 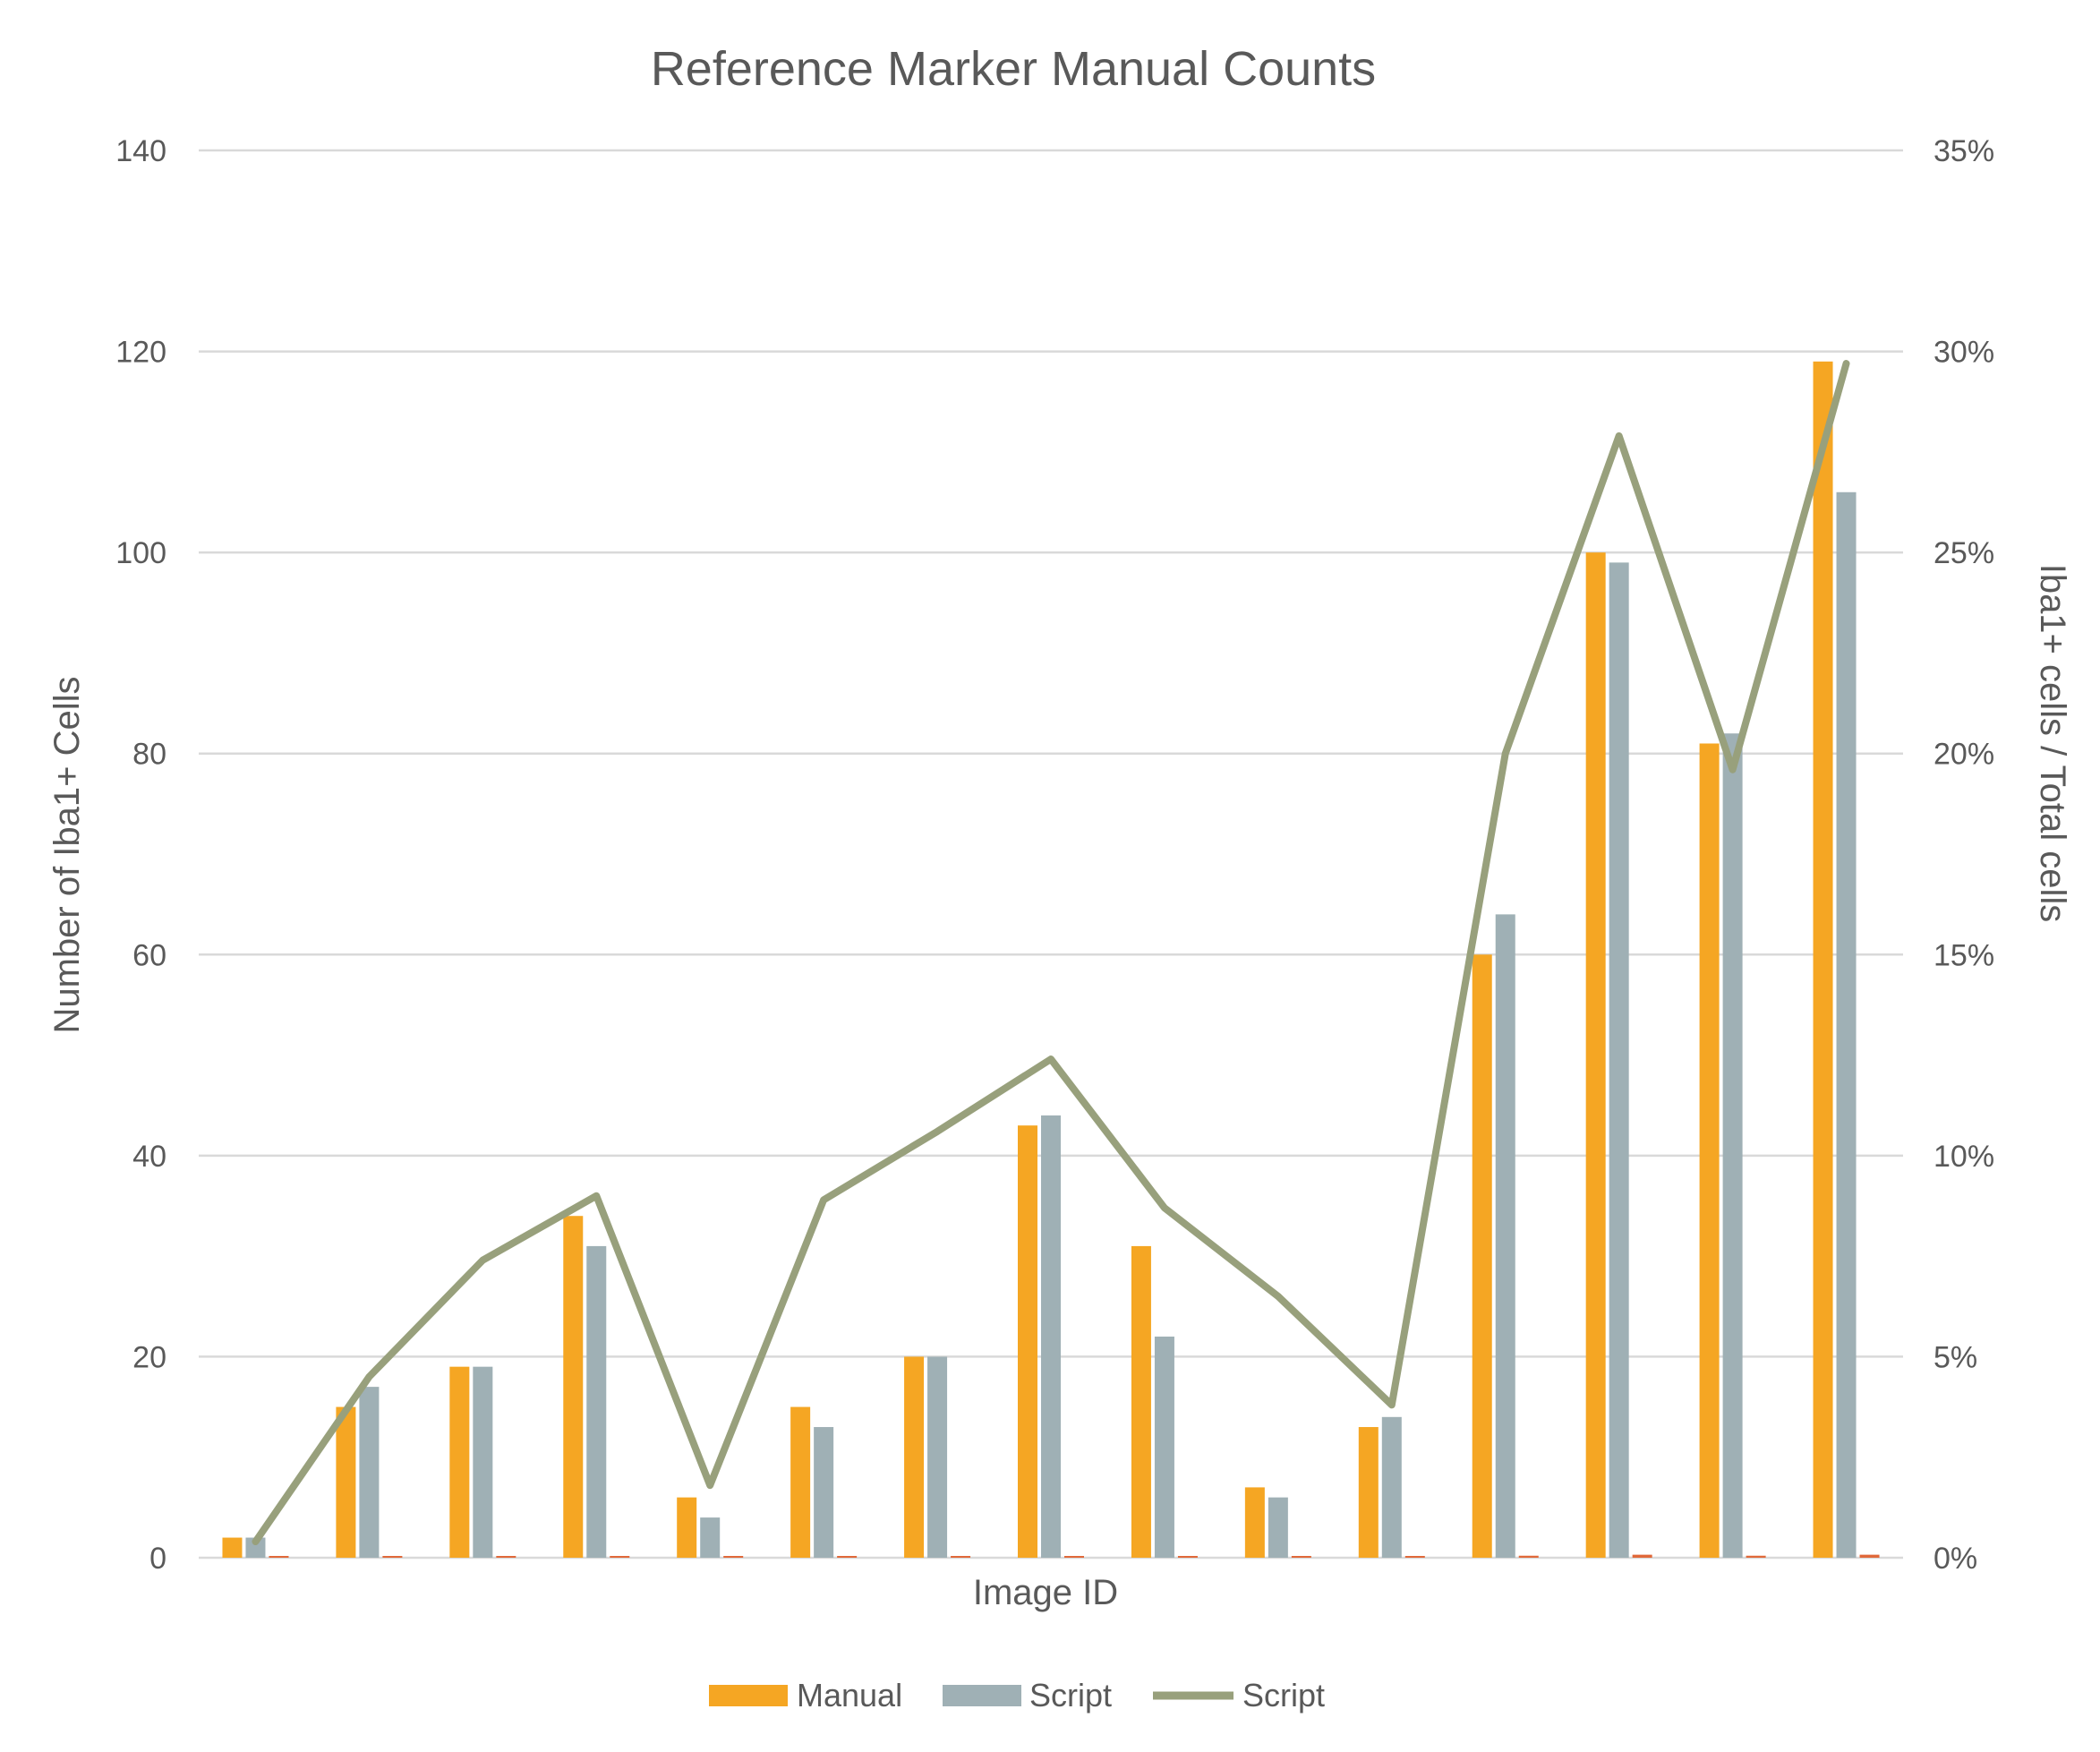 What do you see at coordinates (1955, 1559) in the screenshot?
I see `y2-tick-label: 0%` at bounding box center [1955, 1559].